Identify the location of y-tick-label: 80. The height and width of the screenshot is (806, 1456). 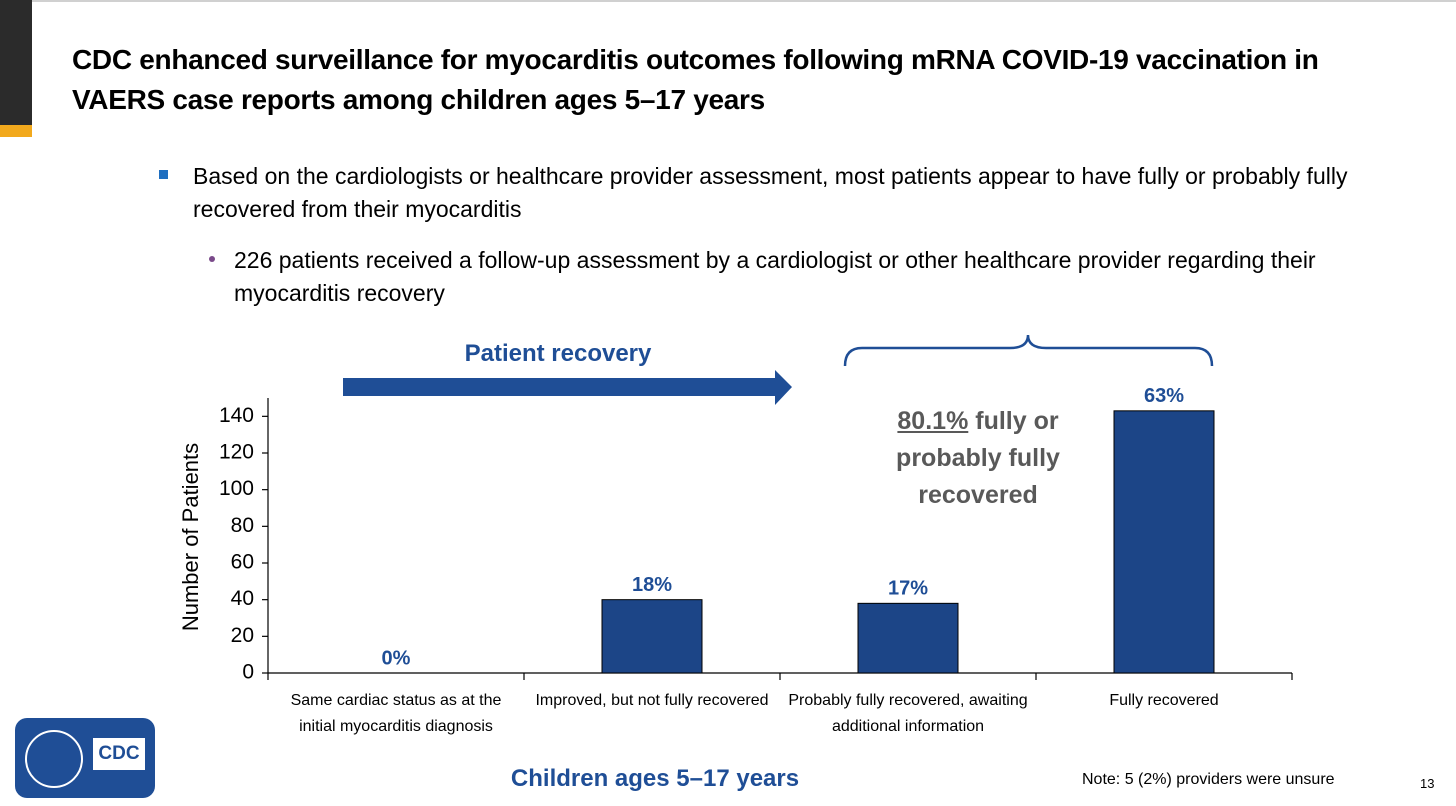
(242, 525).